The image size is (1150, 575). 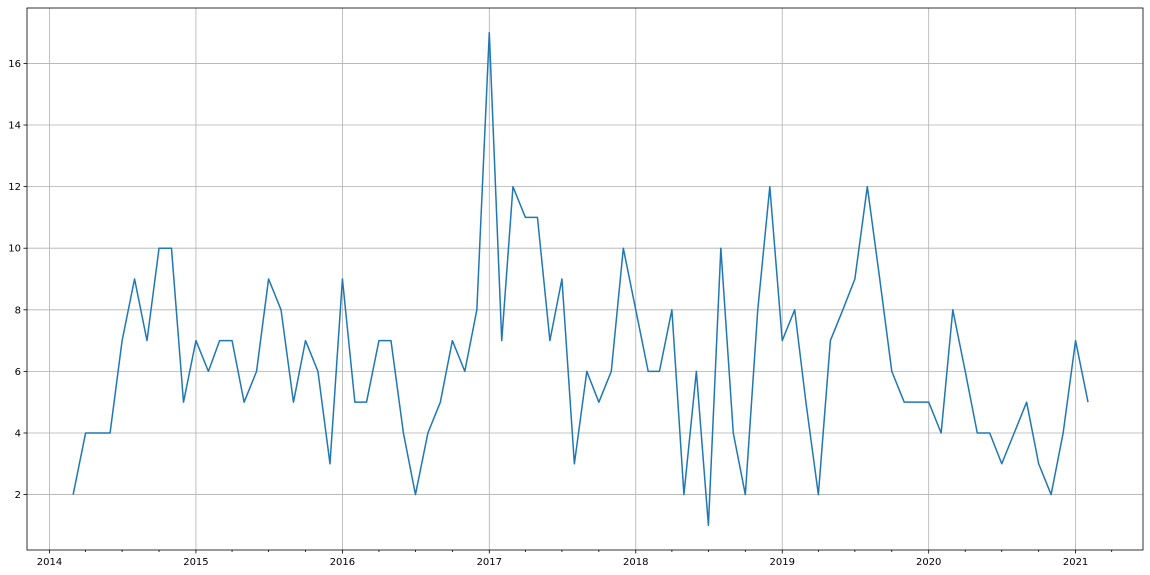 What do you see at coordinates (342, 562) in the screenshot?
I see `x-tick-label: 2016` at bounding box center [342, 562].